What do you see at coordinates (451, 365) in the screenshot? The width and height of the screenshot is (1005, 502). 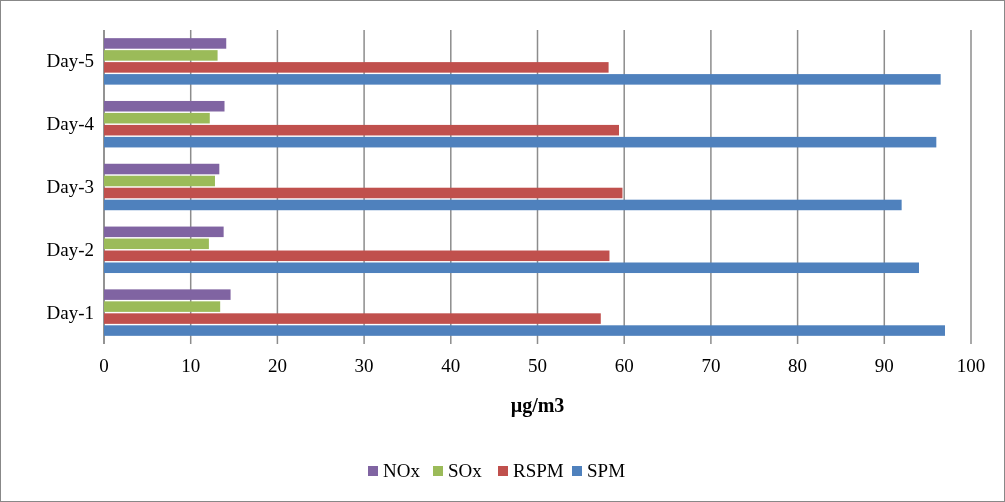 I see `x-tick-label: 40` at bounding box center [451, 365].